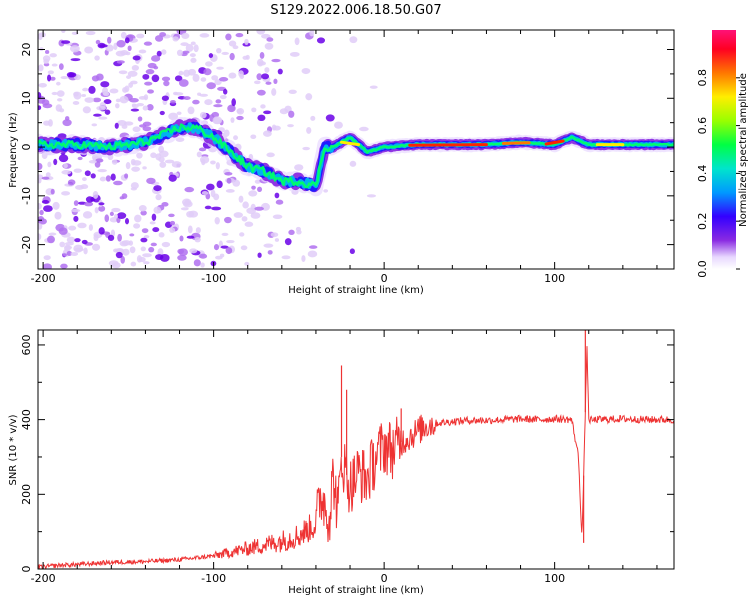 The height and width of the screenshot is (600, 750). Describe the element at coordinates (213, 578) in the screenshot. I see `snr-xtick-label: -100` at that location.